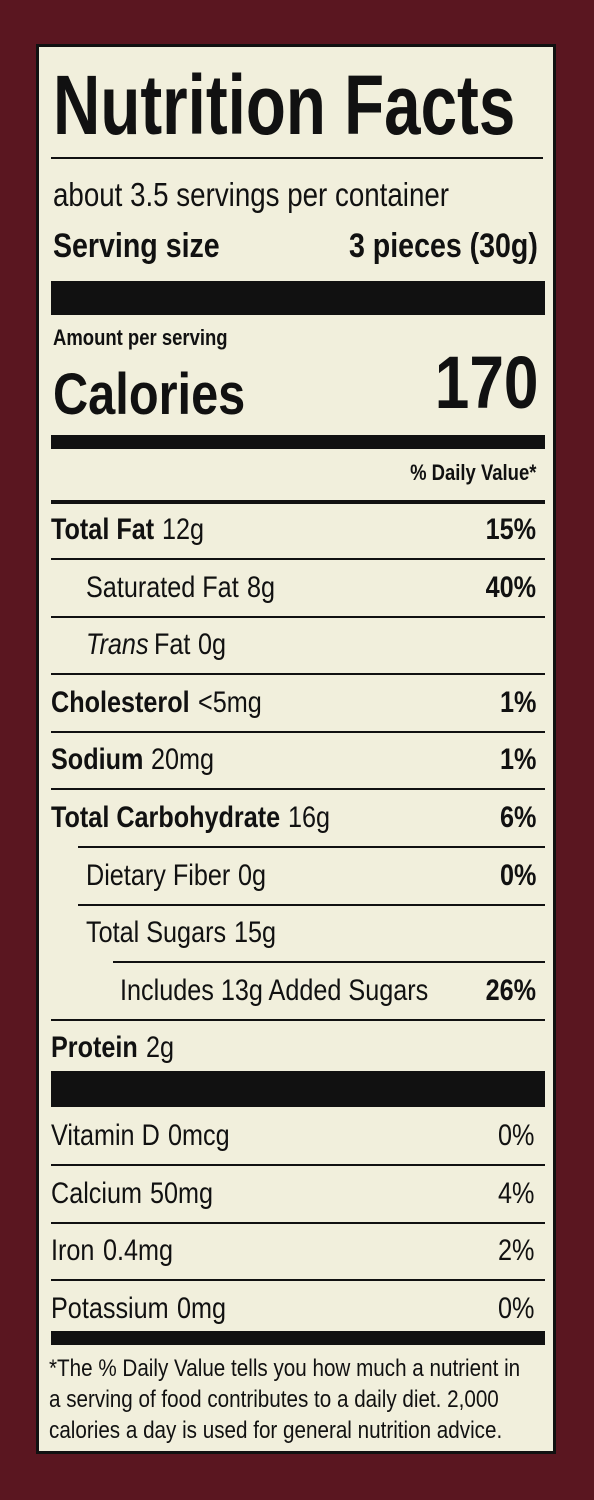 The height and width of the screenshot is (1500, 594). What do you see at coordinates (229, 702) in the screenshot?
I see `nutrient-amount: <5mg` at bounding box center [229, 702].